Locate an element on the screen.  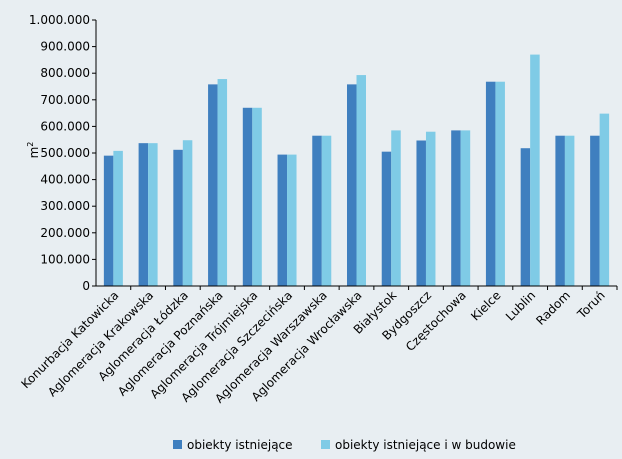
y-tick-label: 300.000 is located at coordinates (65, 206).